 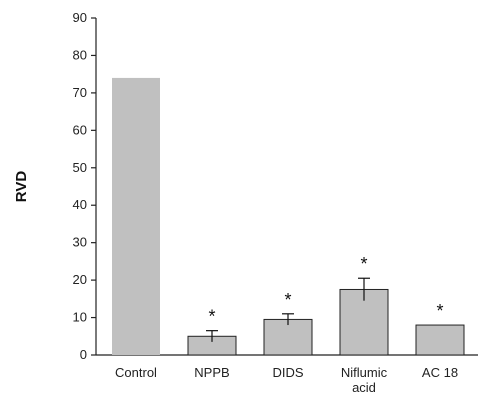 I want to click on error-bars-group, so click(x=288, y=309).